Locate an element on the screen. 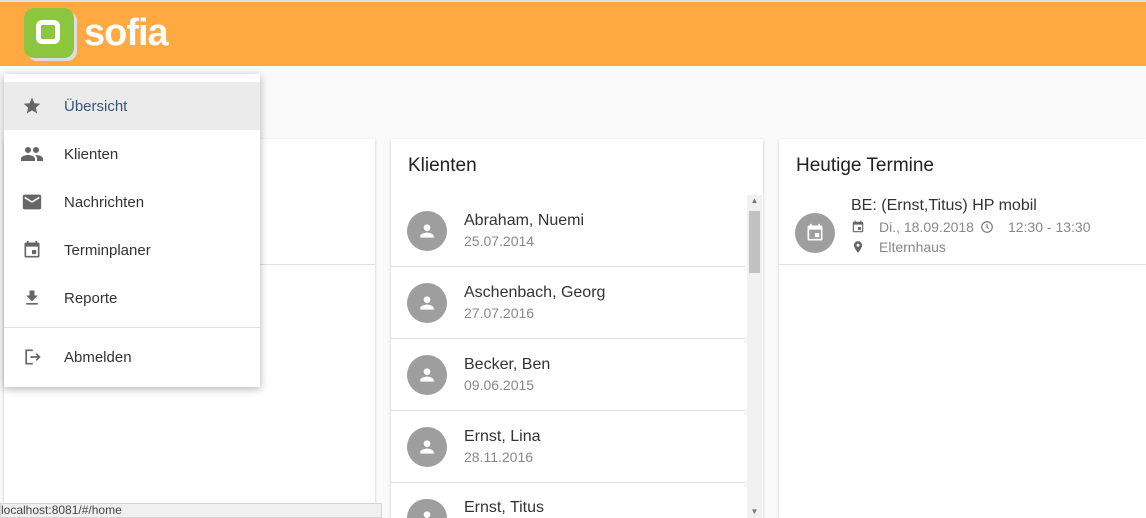  menu-divider is located at coordinates (132, 327).